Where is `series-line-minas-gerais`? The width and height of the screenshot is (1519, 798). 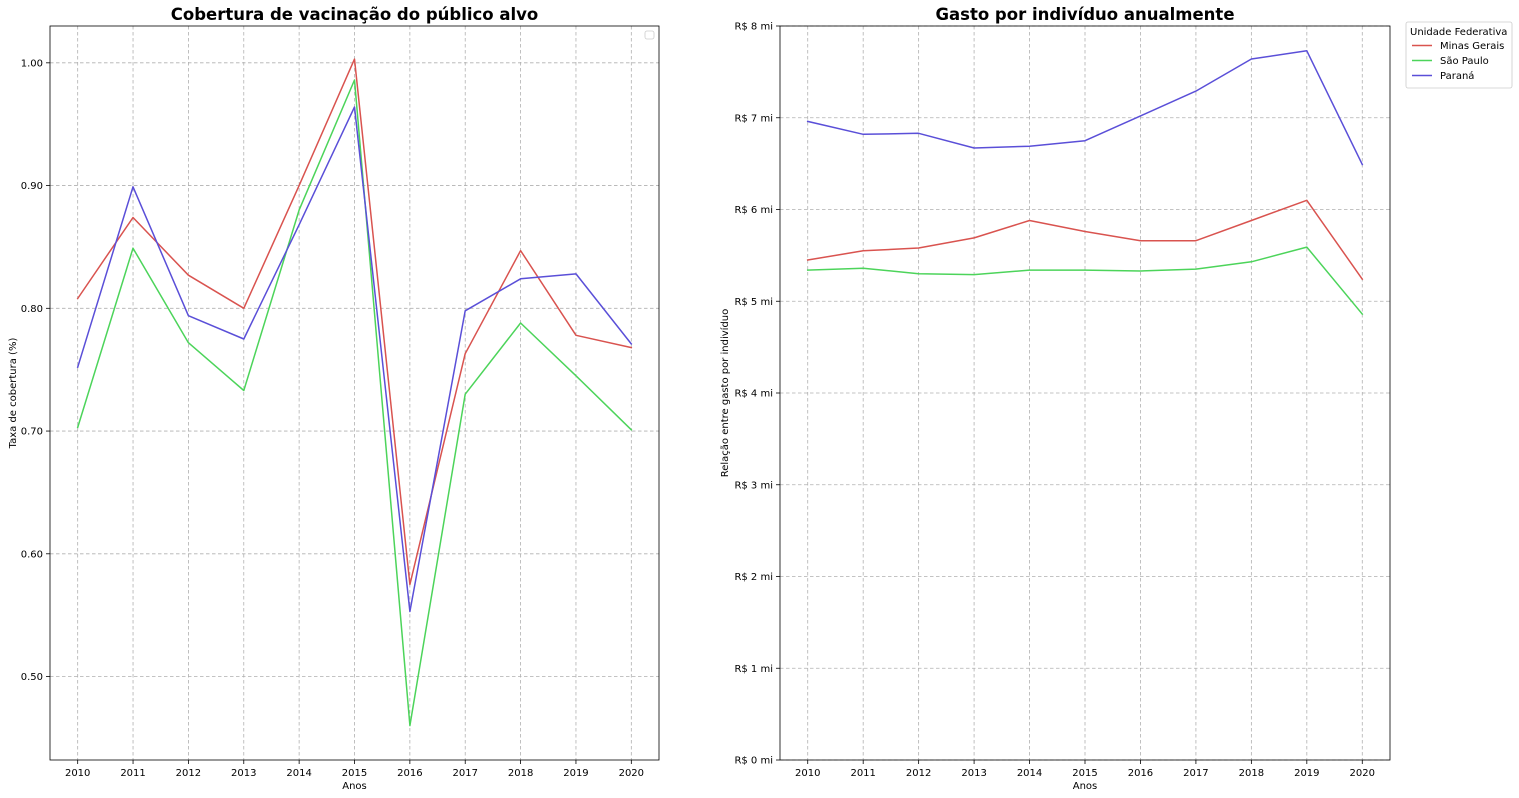
series-line-minas-gerais is located at coordinates (1085, 240).